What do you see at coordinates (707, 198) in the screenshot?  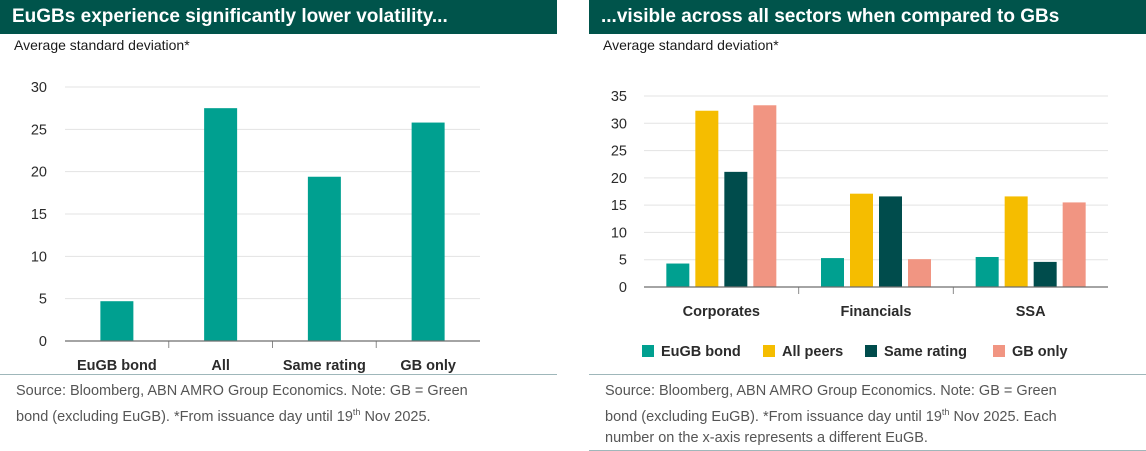 I see `bar-corporates-all-peers` at bounding box center [707, 198].